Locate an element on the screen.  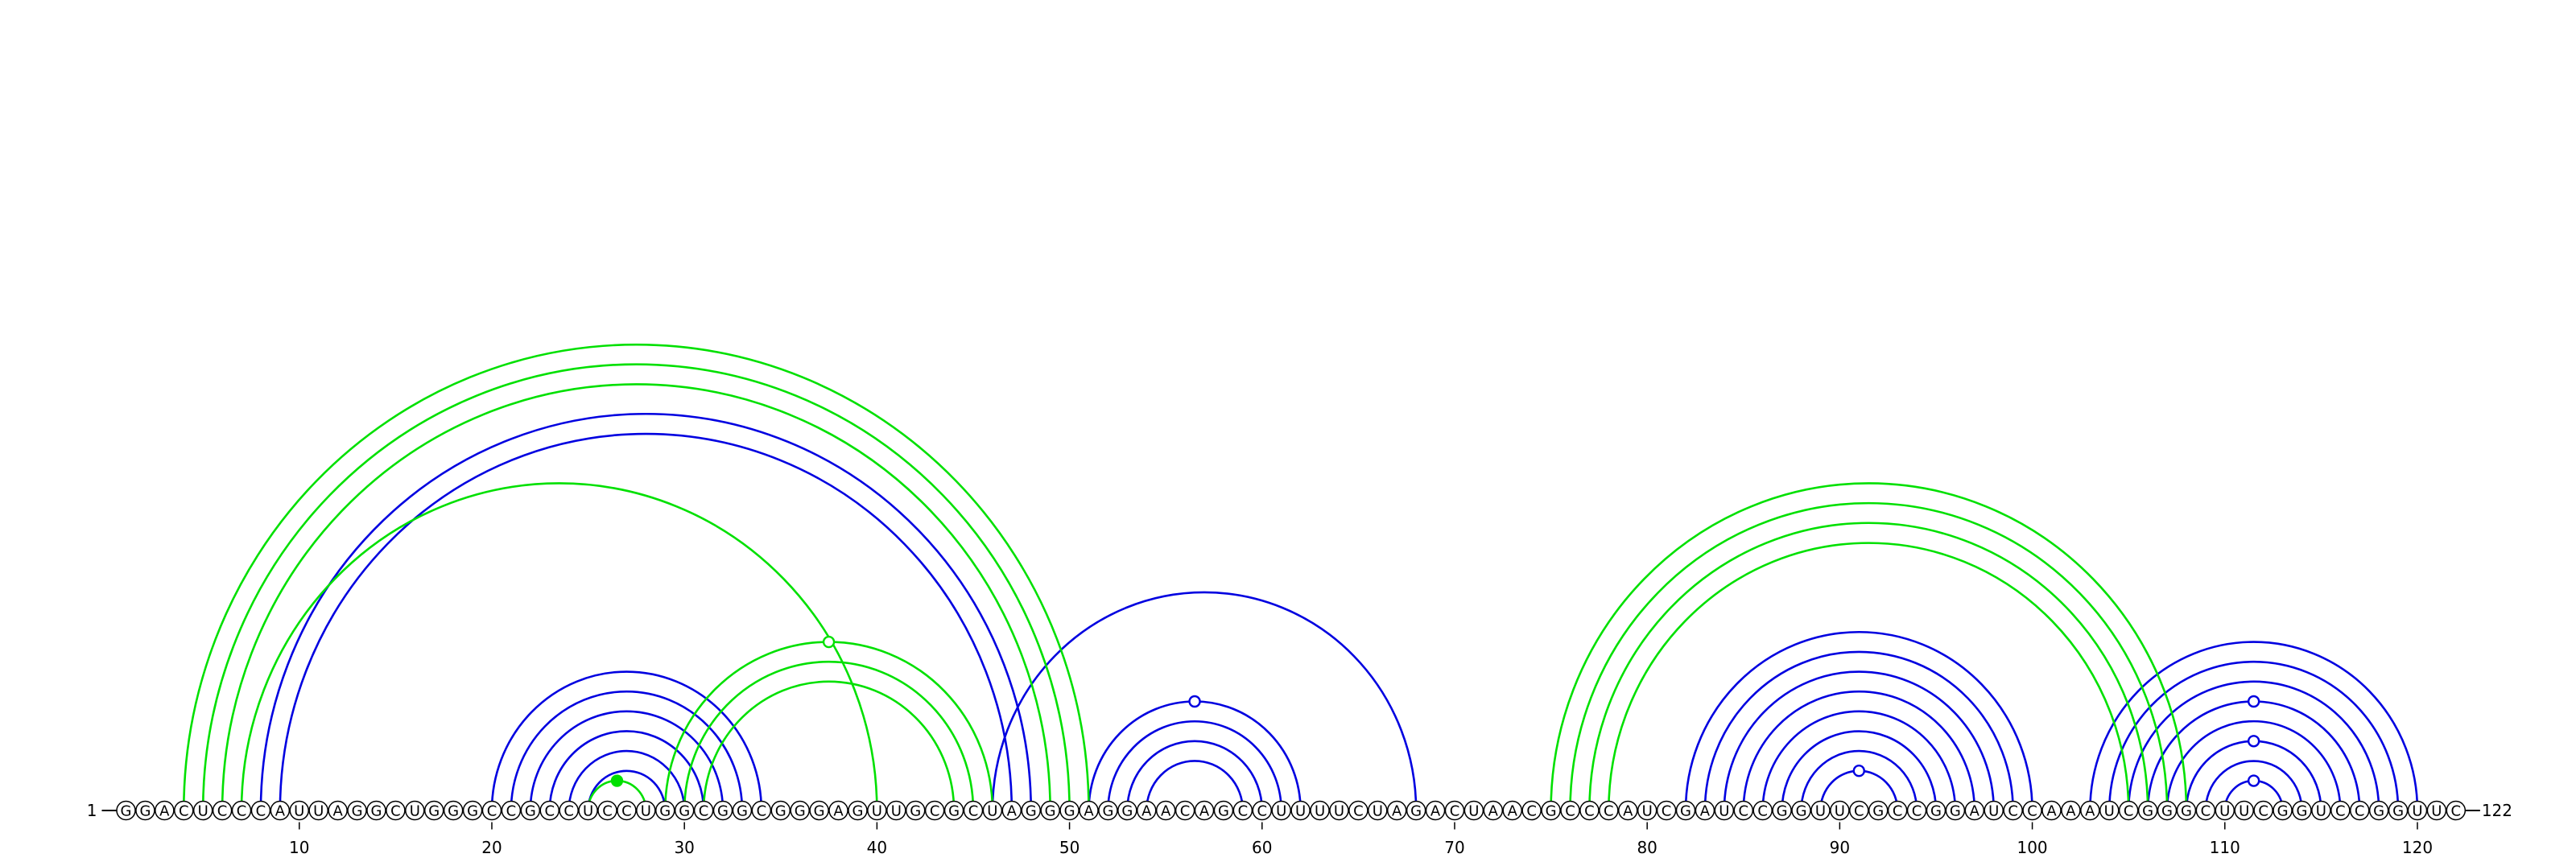
nucleotide-31-letter: C is located at coordinates (704, 811).